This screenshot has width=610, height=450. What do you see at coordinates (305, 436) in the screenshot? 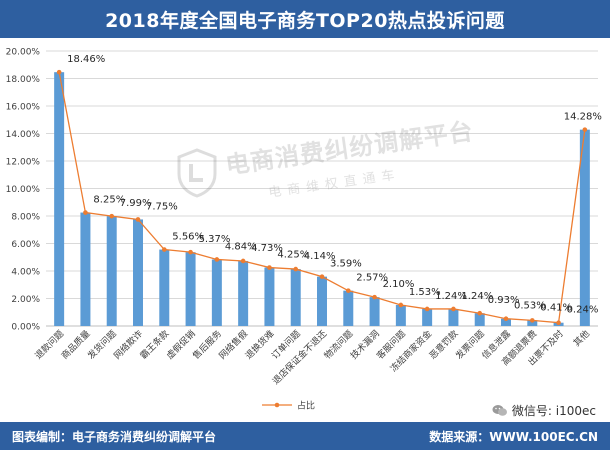
I see `footer-bar: 图表编制：电子商务消费纠纷调解平台 数据来源：WWW.100EC.CN` at bounding box center [305, 436].